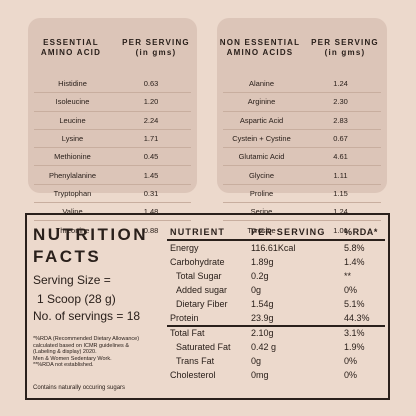 The height and width of the screenshot is (416, 416). I want to click on table-row: Aspartic Acid 2.83, so click(302, 121).